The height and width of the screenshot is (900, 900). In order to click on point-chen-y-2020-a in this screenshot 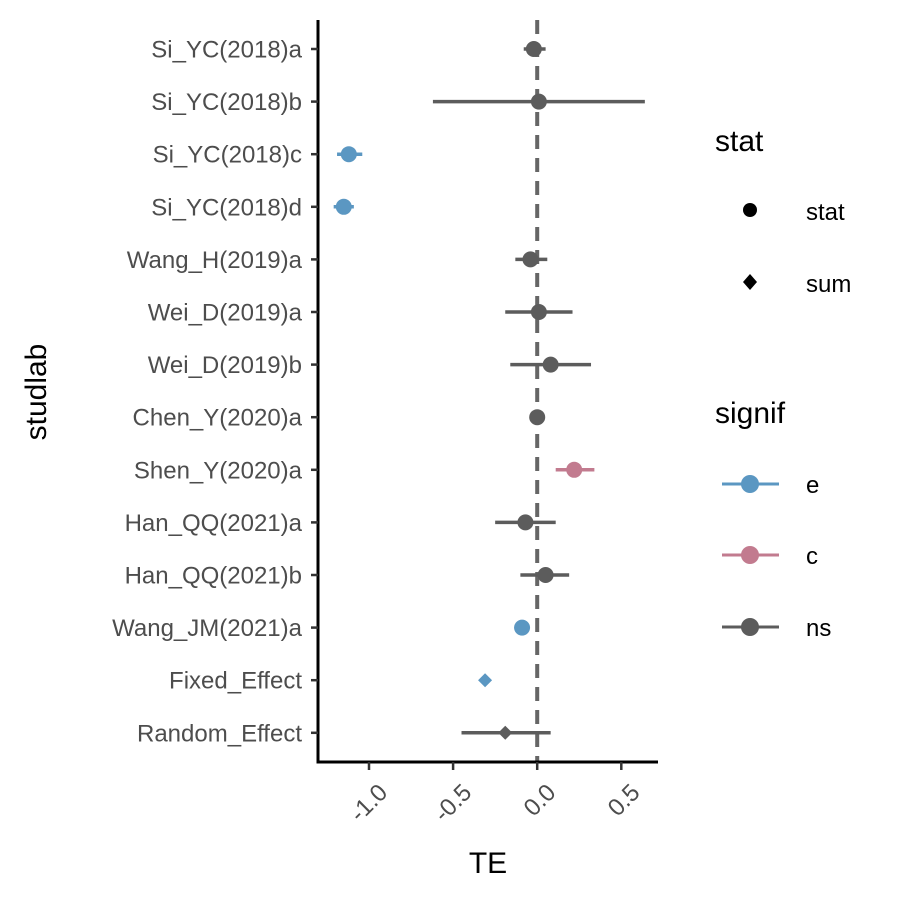, I will do `click(537, 417)`.